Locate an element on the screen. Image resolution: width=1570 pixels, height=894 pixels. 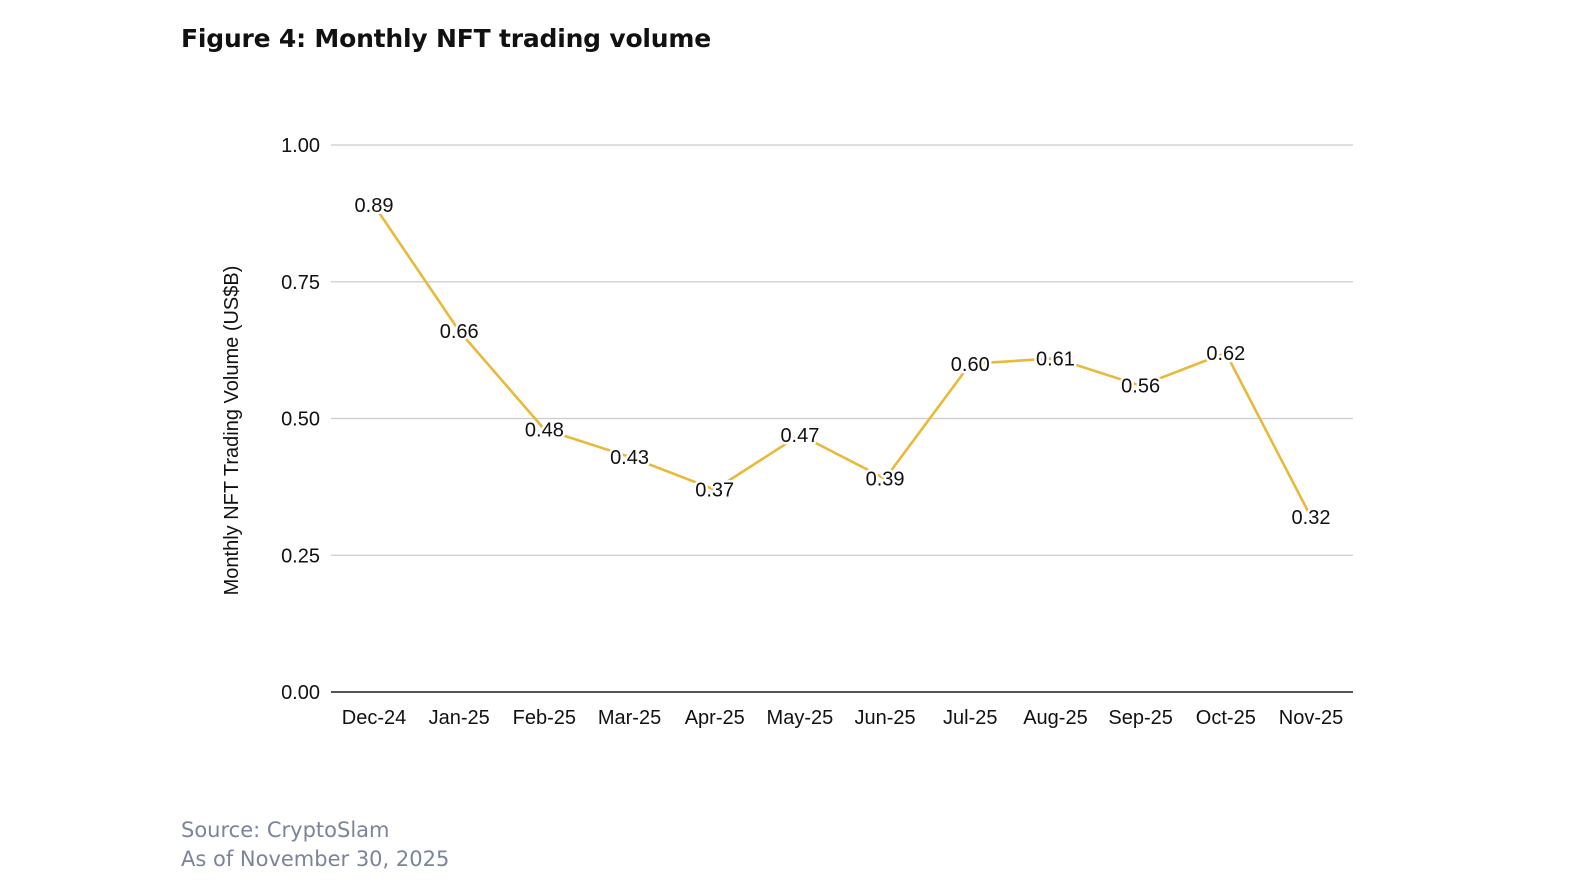
data-label: 0.66 is located at coordinates (459, 332).